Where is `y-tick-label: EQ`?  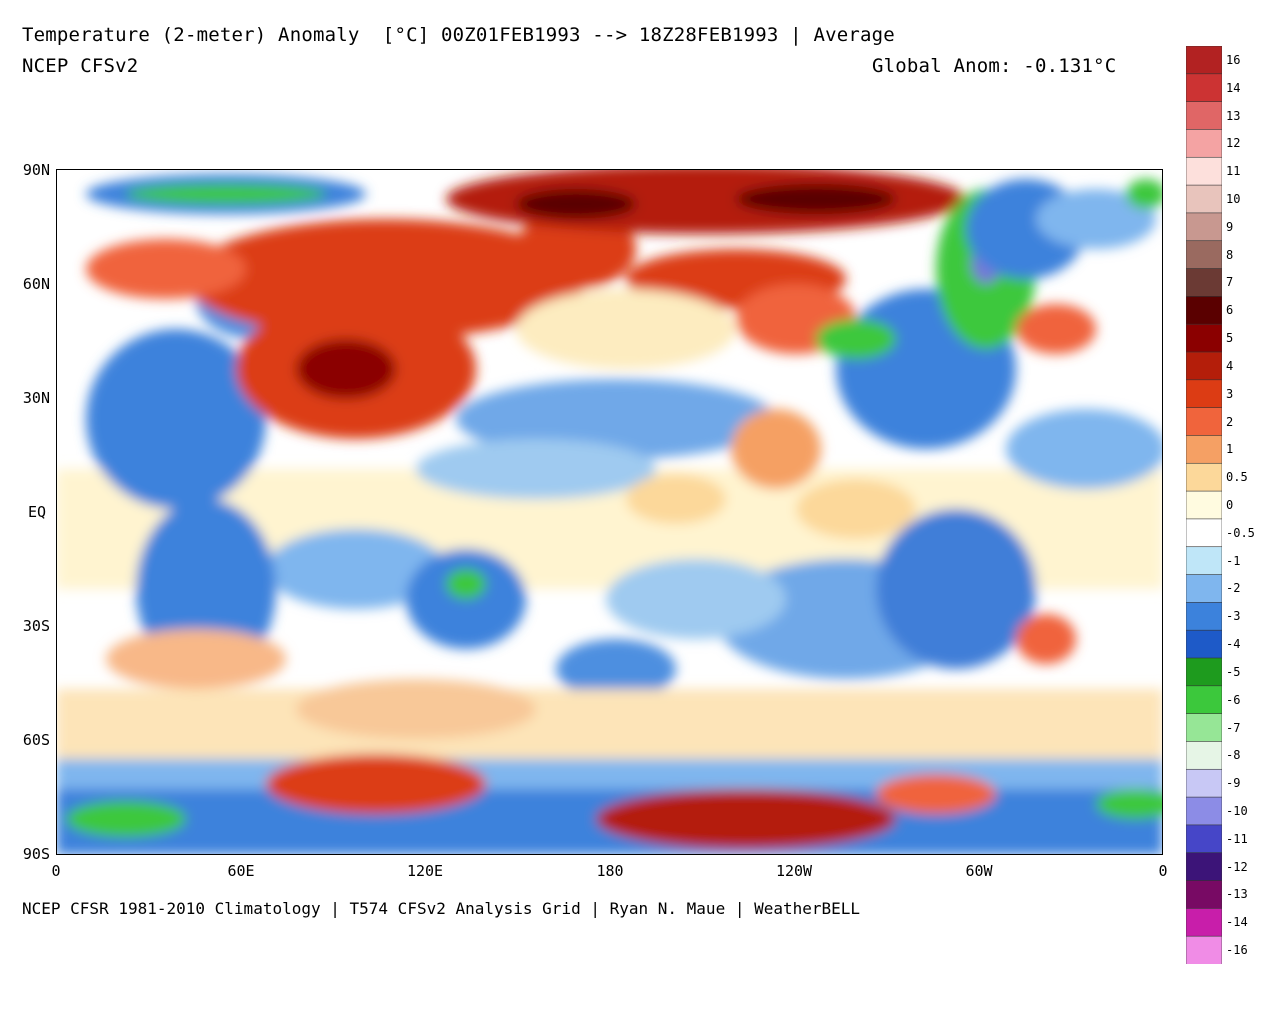 y-tick-label: EQ is located at coordinates (36, 512).